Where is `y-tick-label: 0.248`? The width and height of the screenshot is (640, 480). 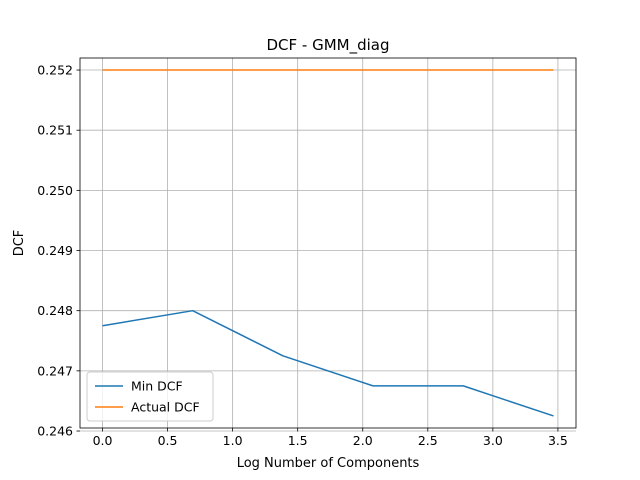
y-tick-label: 0.248 is located at coordinates (55, 310).